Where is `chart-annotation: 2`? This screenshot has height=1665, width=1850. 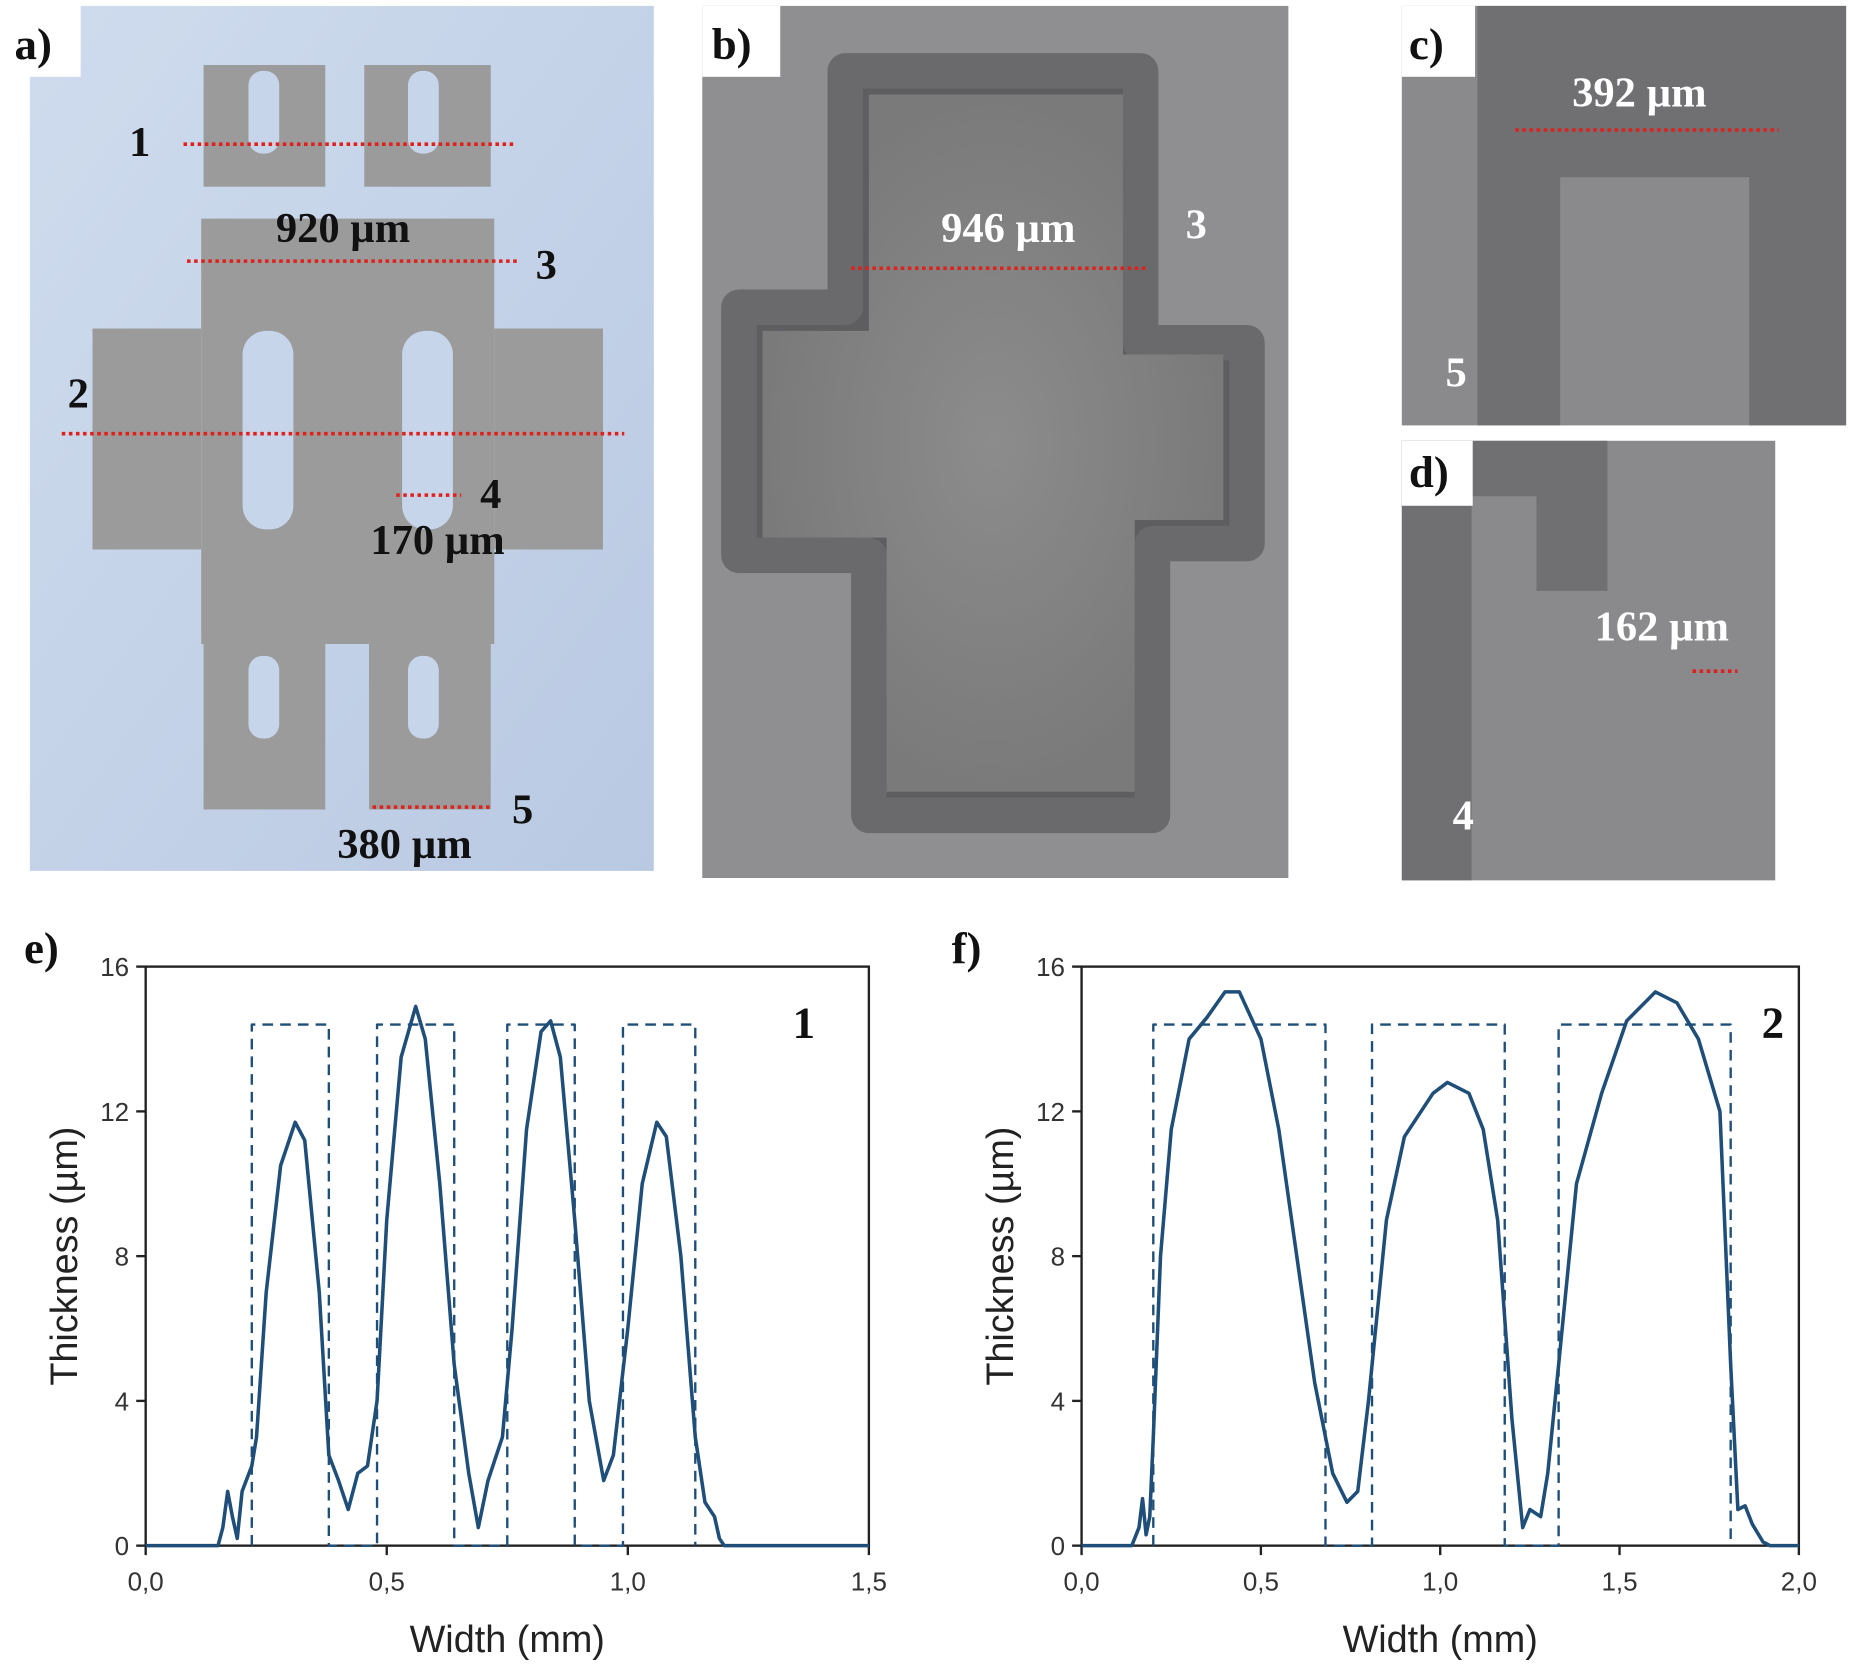 chart-annotation: 2 is located at coordinates (1773, 1023).